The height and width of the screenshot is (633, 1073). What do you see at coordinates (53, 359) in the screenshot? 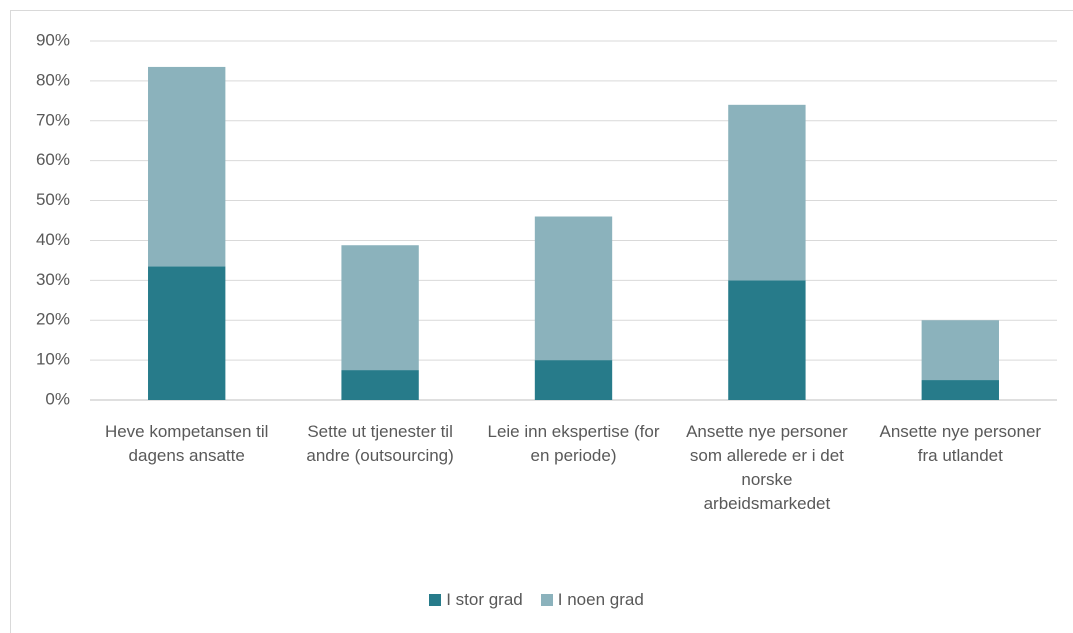
I see `y-tick-label: 10%` at bounding box center [53, 359].